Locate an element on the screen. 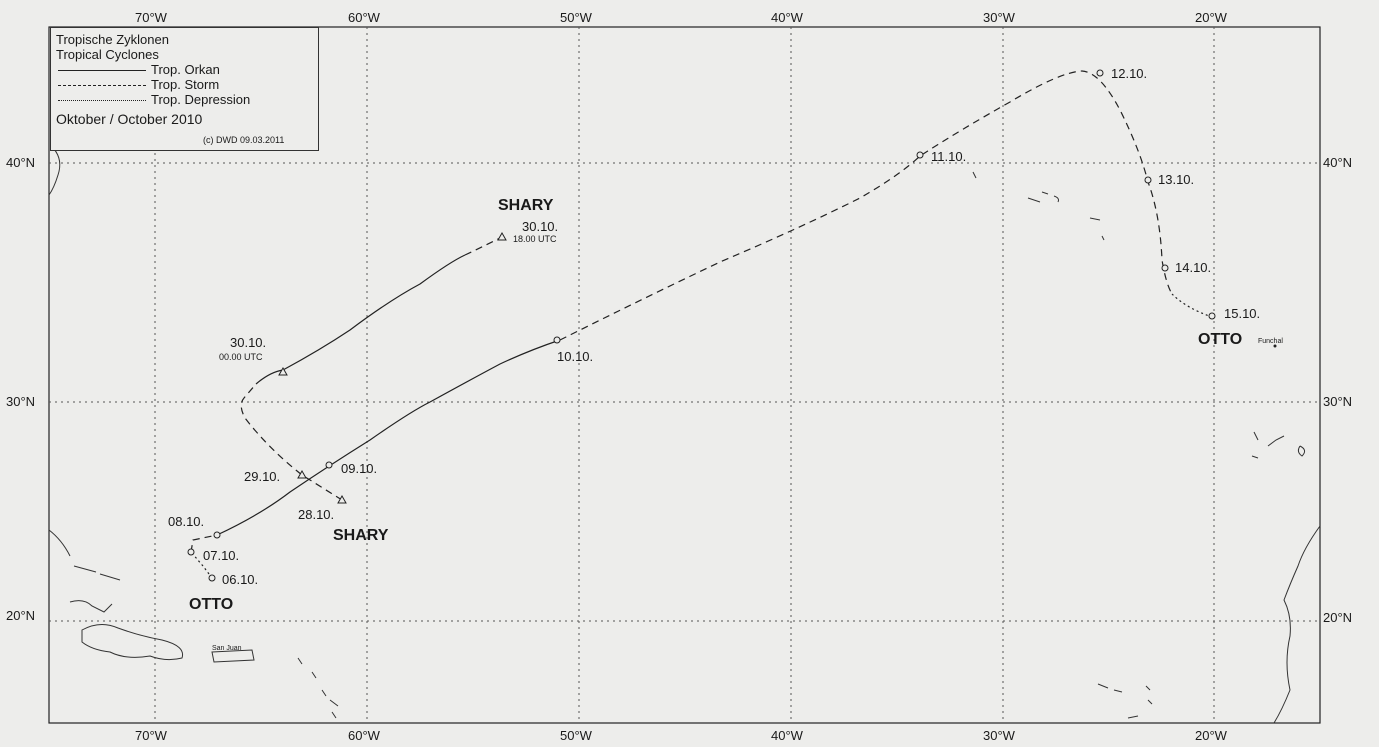 This screenshot has height=747, width=1379. legend-item-depression: Trop. Depression is located at coordinates (201, 99).